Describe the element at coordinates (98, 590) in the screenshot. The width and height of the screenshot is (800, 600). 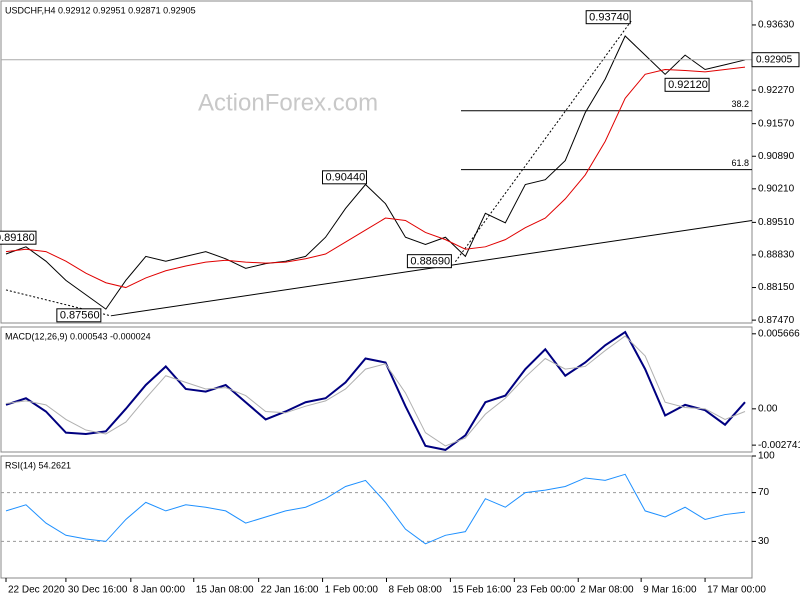
I see `x-tick-label: 30 Dec 16:00` at that location.